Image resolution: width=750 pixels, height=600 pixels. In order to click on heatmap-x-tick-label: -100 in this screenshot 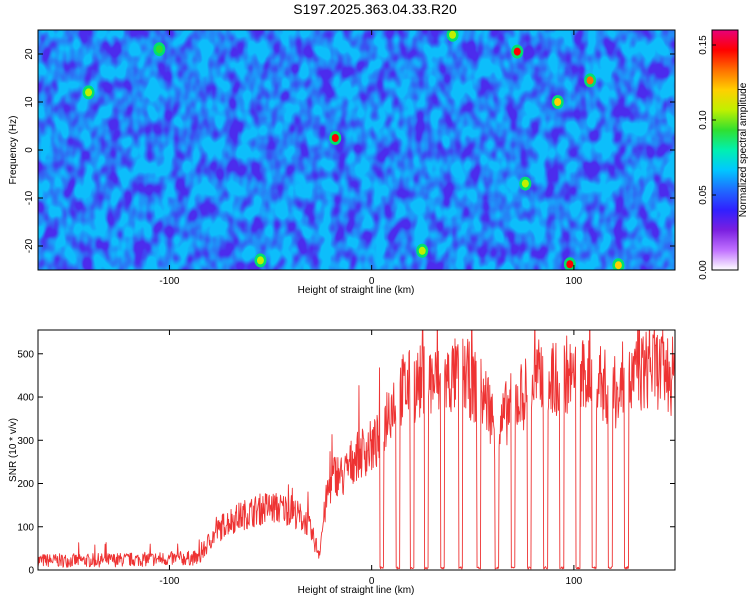, I will do `click(169, 281)`.